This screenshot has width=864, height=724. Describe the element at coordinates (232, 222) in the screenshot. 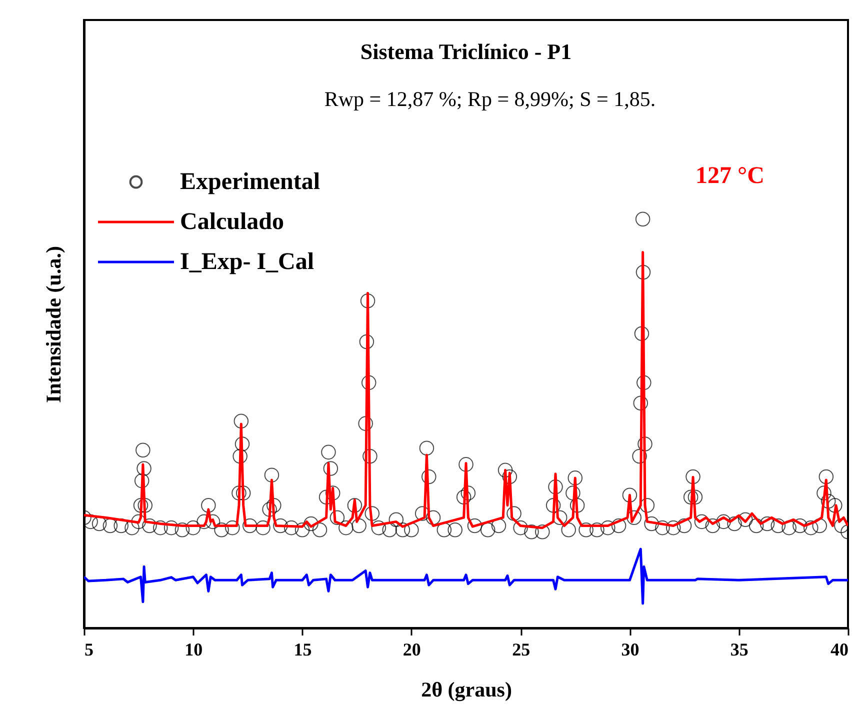

I see `legend-label: Calculado` at that location.